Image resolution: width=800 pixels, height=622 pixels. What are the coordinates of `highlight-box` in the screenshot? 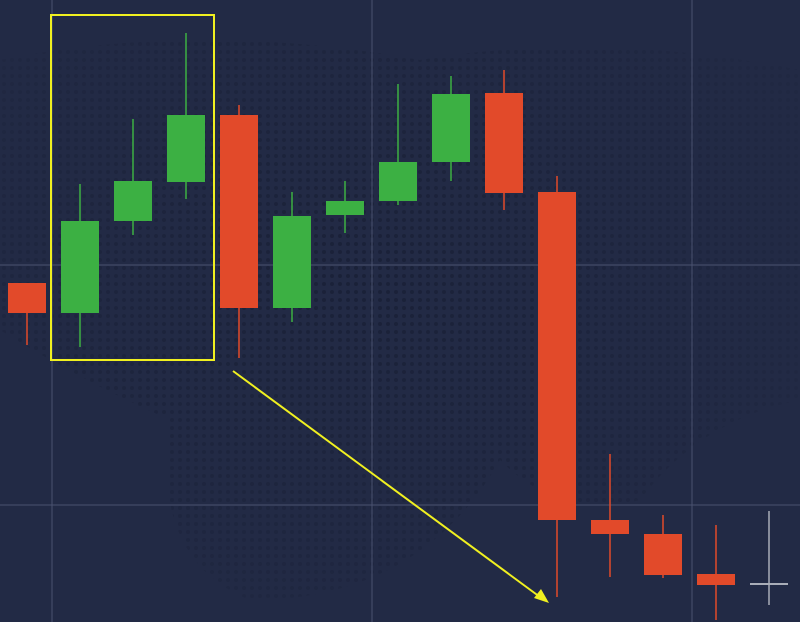 It's located at (132, 187).